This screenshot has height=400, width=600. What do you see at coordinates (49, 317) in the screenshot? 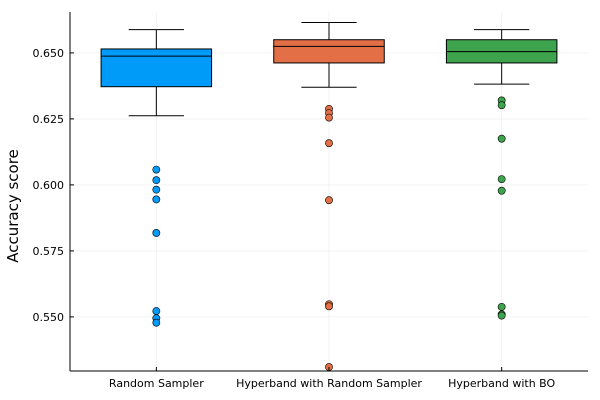
I see `y-tick-label: 0.550` at bounding box center [49, 317].